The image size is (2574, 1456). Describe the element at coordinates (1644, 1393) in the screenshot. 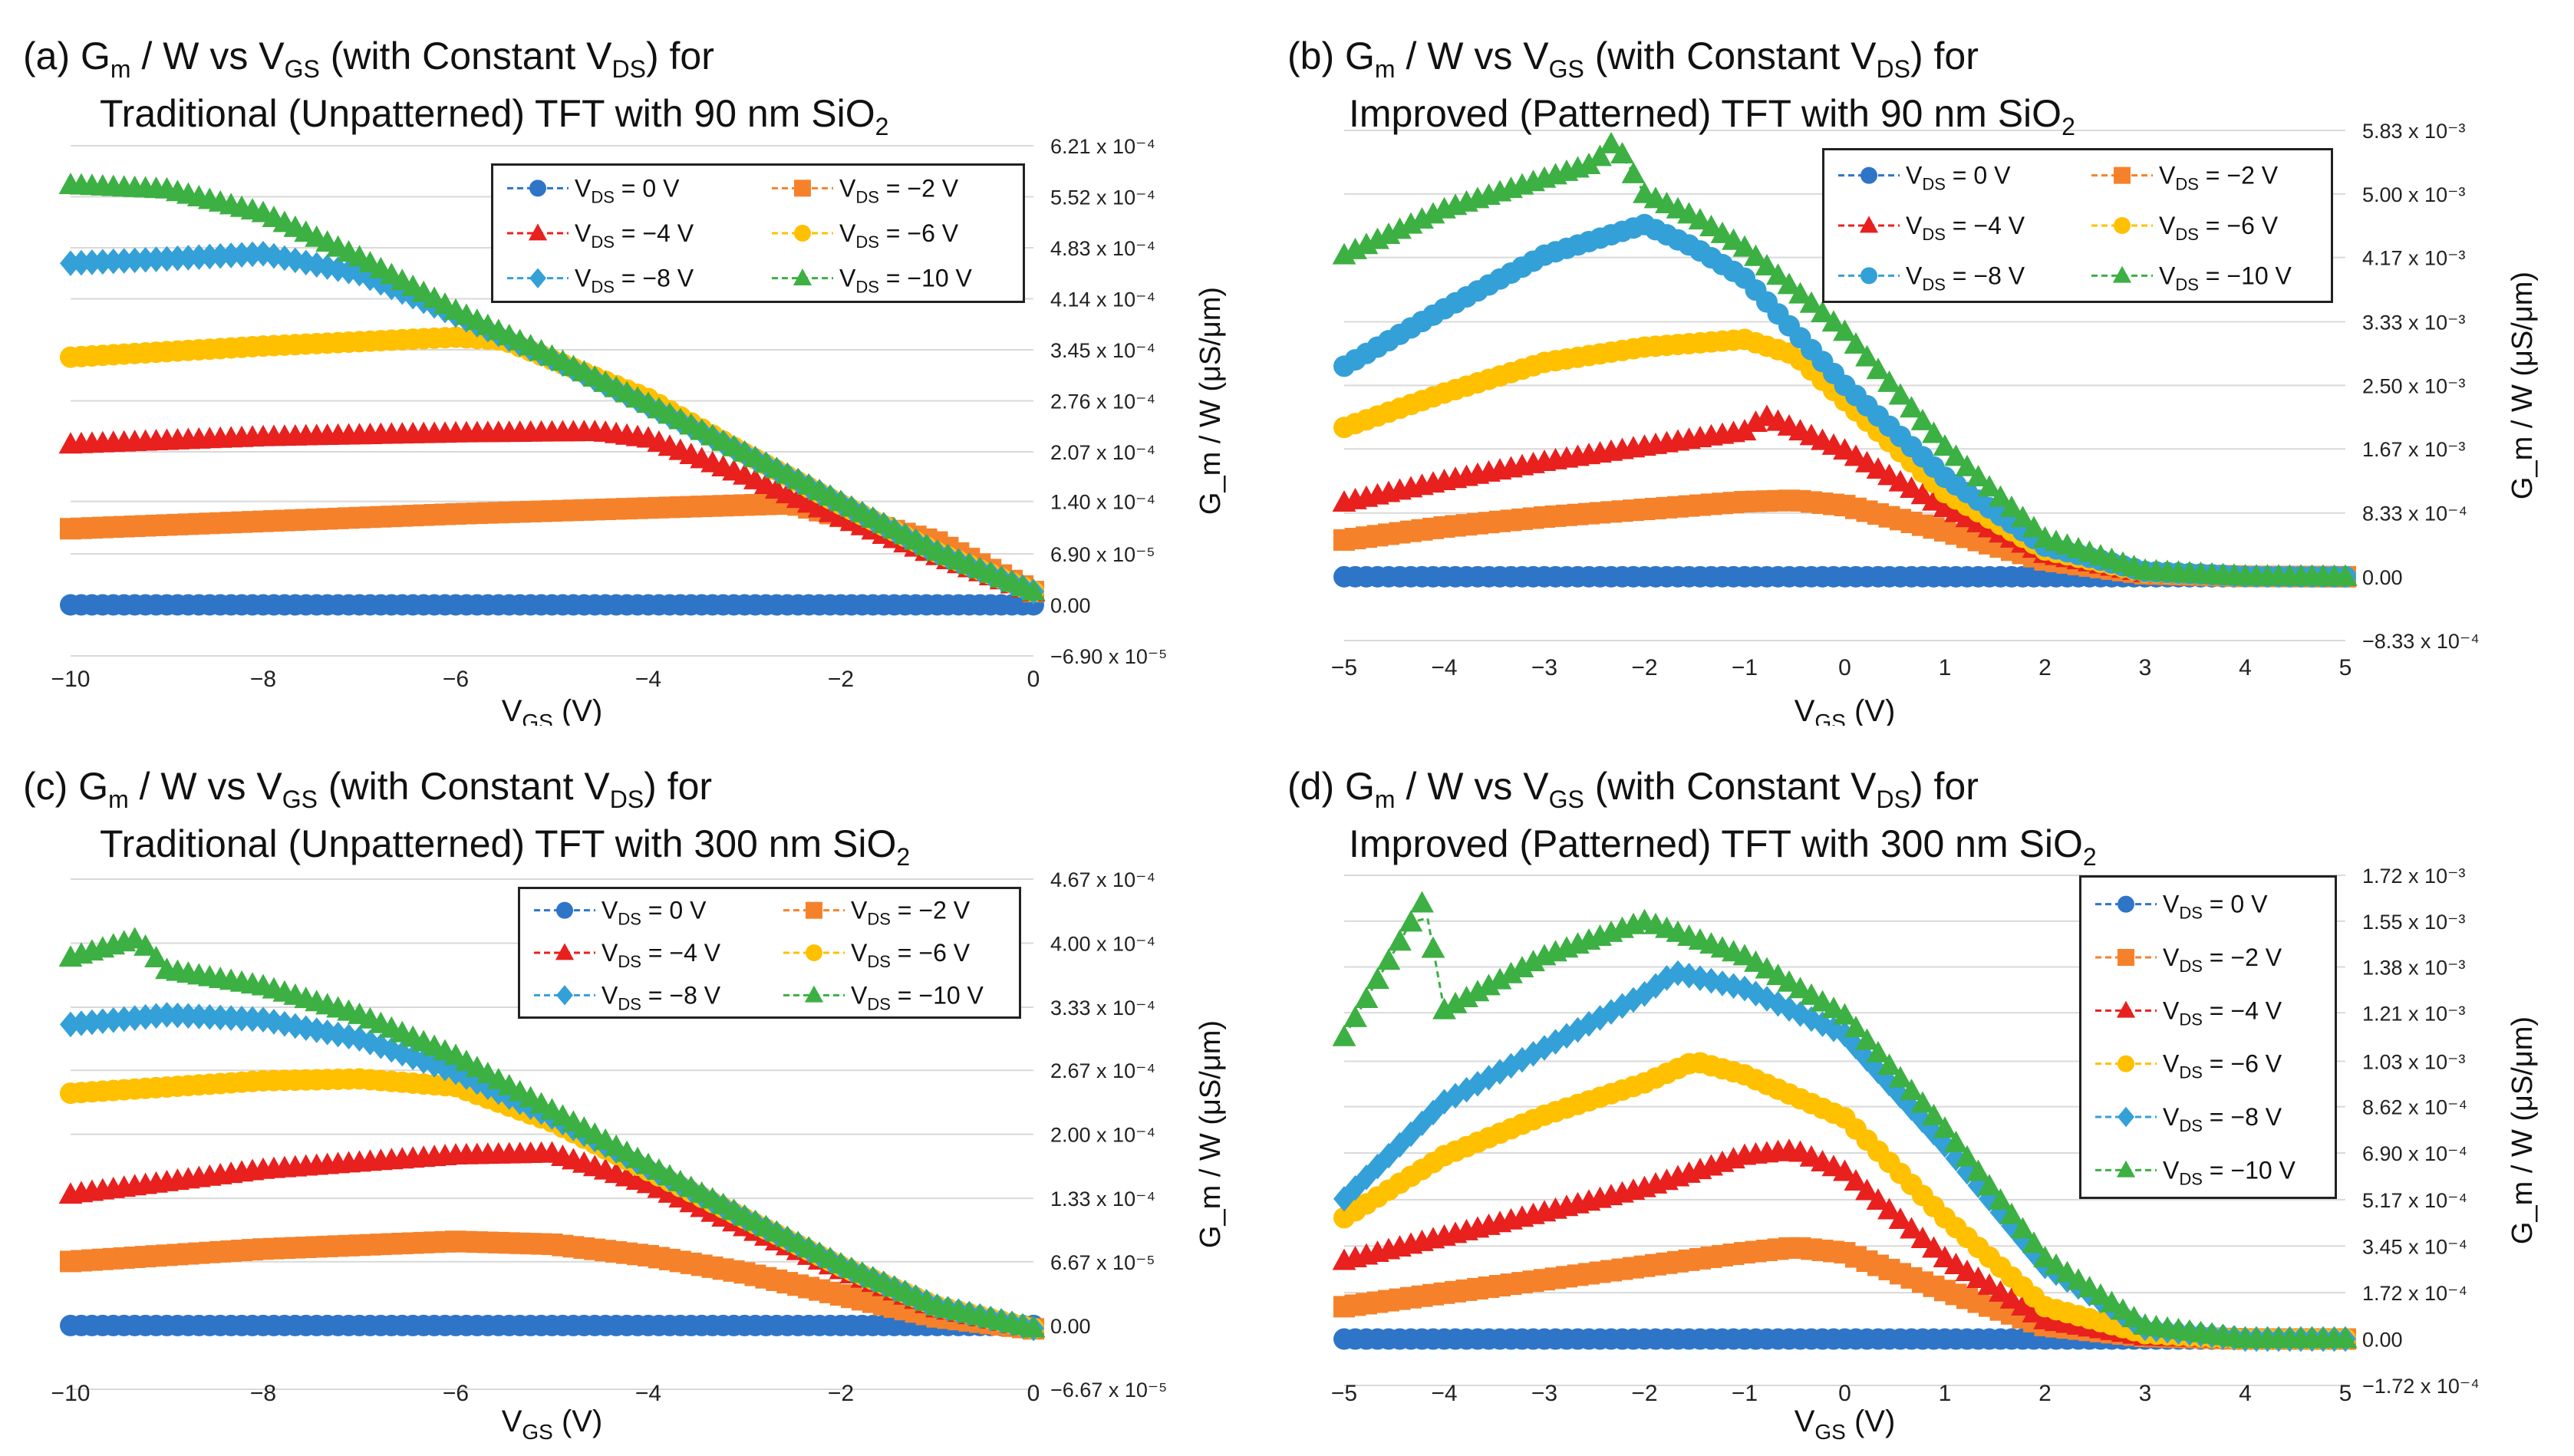

I see `x-tick-label: −2` at that location.